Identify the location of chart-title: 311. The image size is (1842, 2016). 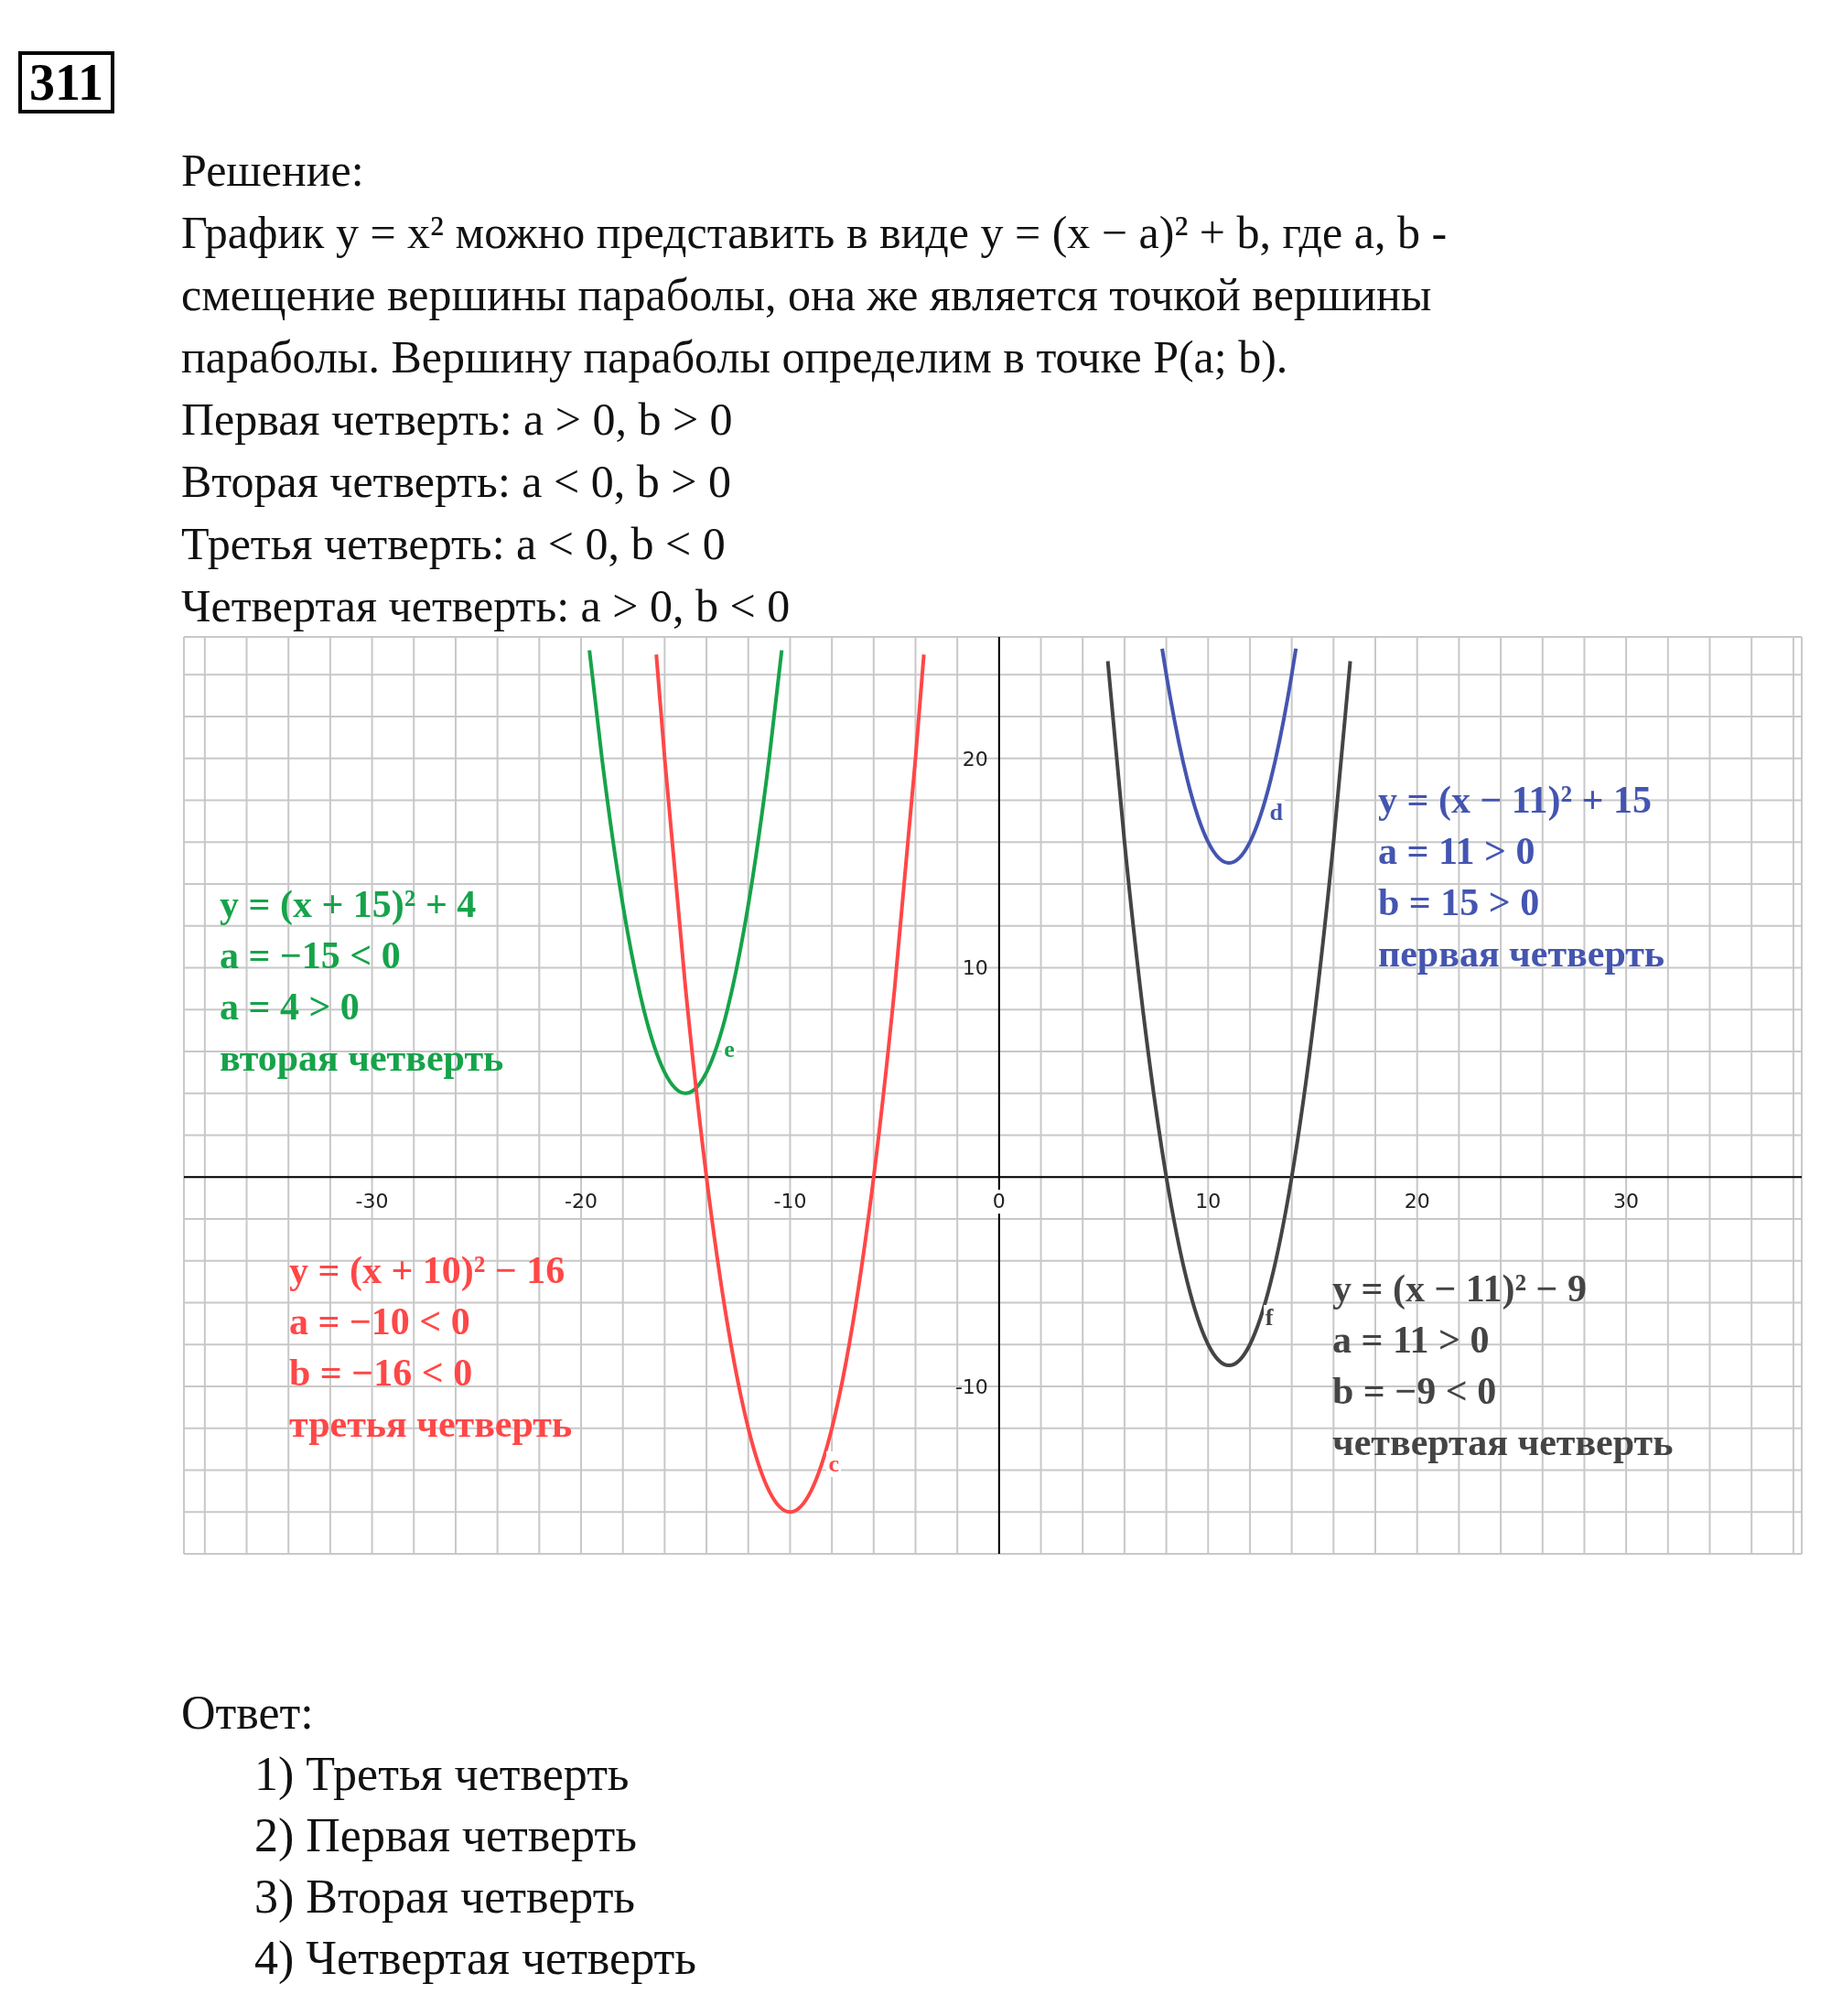
(66, 82).